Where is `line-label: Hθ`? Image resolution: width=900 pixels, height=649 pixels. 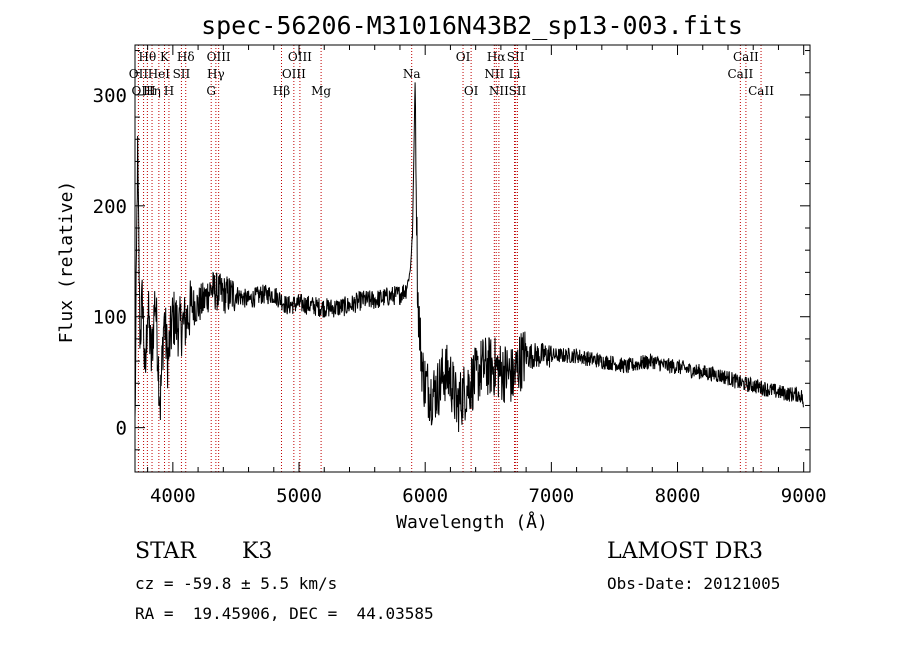 line-label: Hθ is located at coordinates (148, 57).